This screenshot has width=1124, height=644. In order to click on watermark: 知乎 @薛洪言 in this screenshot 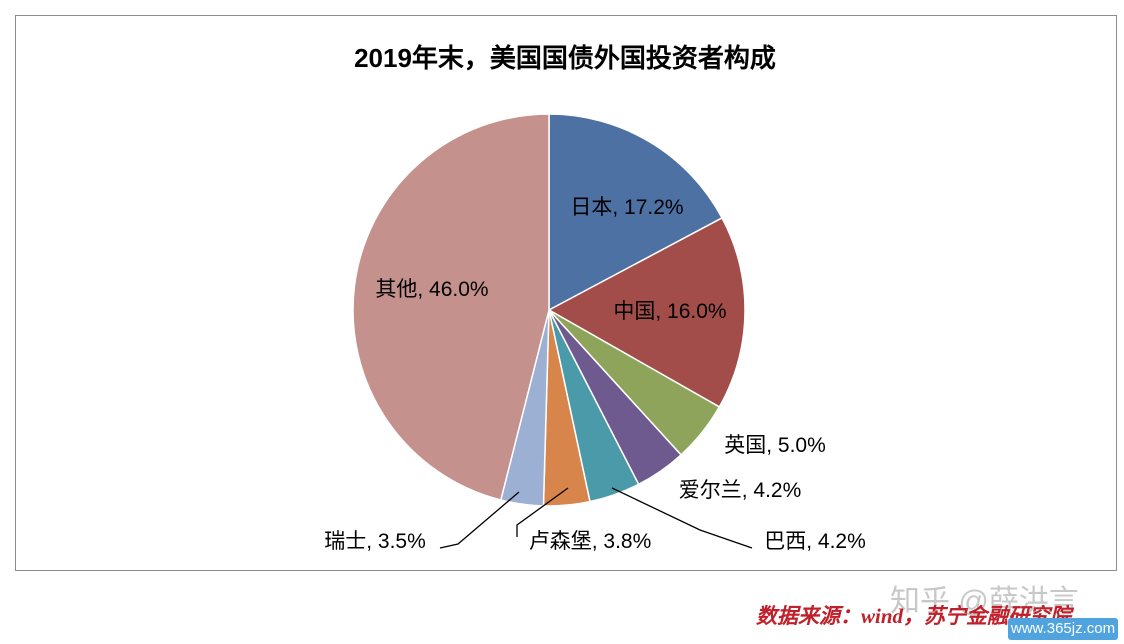, I will do `click(984, 601)`.